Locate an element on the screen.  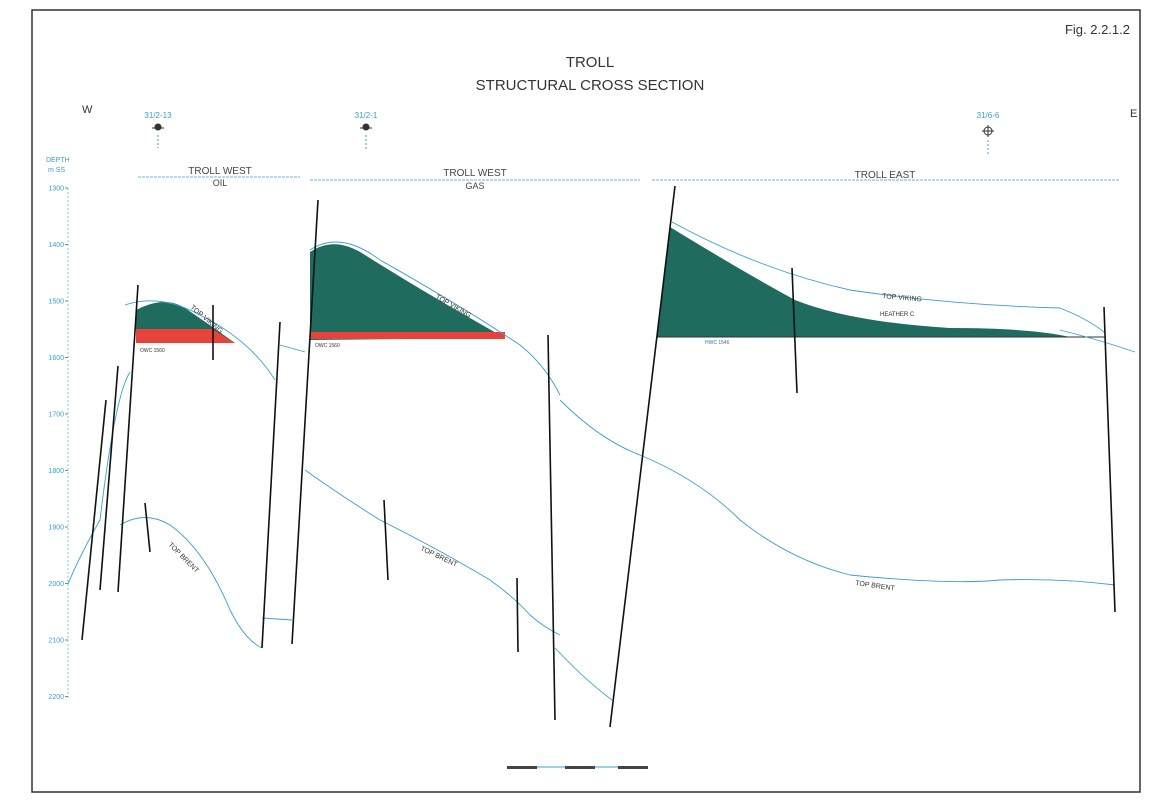
scale-bar is located at coordinates (577, 767).